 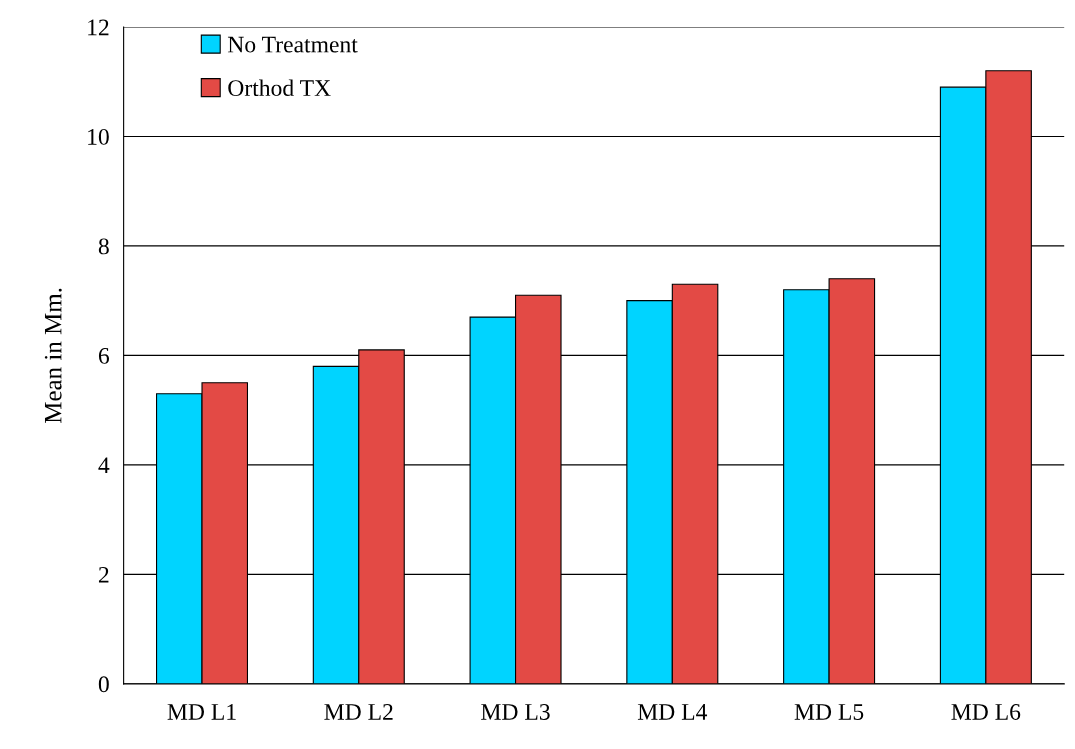 I want to click on x-tick-label: MD L3, so click(x=515, y=712).